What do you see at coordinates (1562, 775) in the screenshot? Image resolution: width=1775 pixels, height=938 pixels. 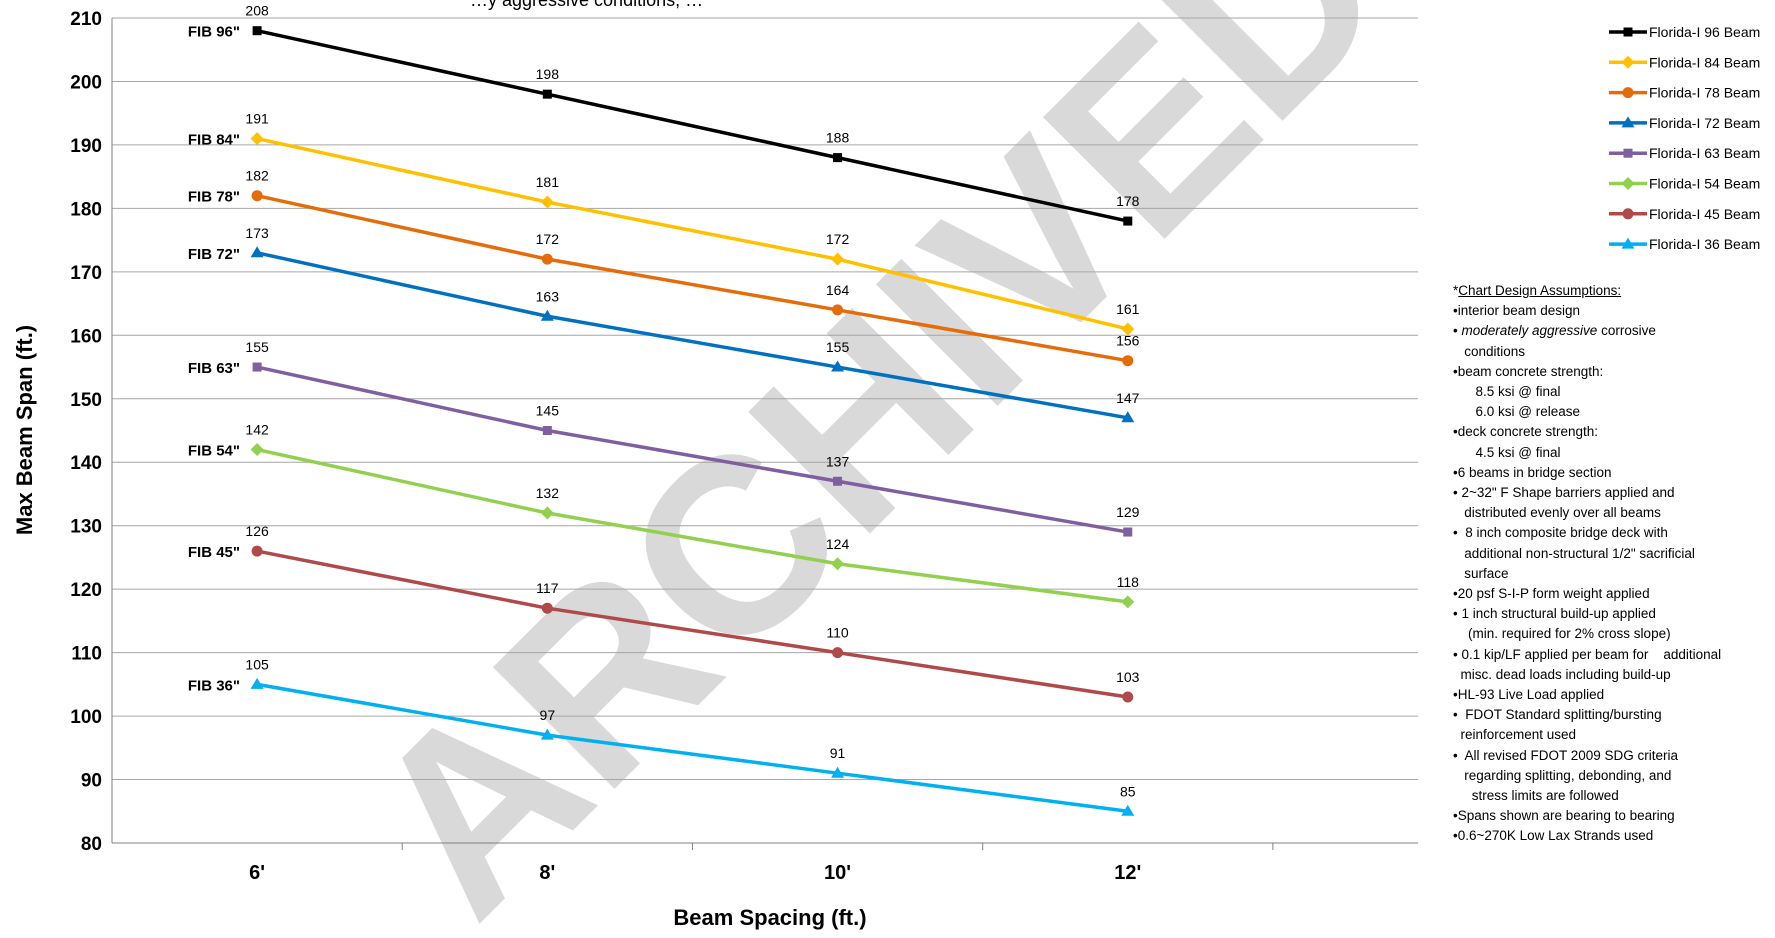 I see `assumption-line: regarding splitting, debonding, and` at bounding box center [1562, 775].